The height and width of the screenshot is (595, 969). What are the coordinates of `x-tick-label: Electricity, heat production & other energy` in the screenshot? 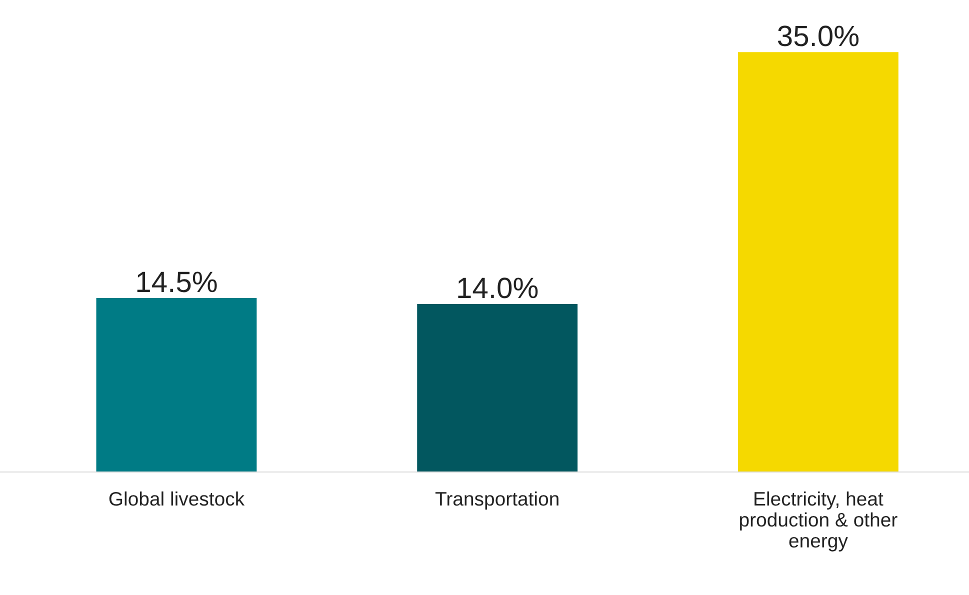 It's located at (819, 521).